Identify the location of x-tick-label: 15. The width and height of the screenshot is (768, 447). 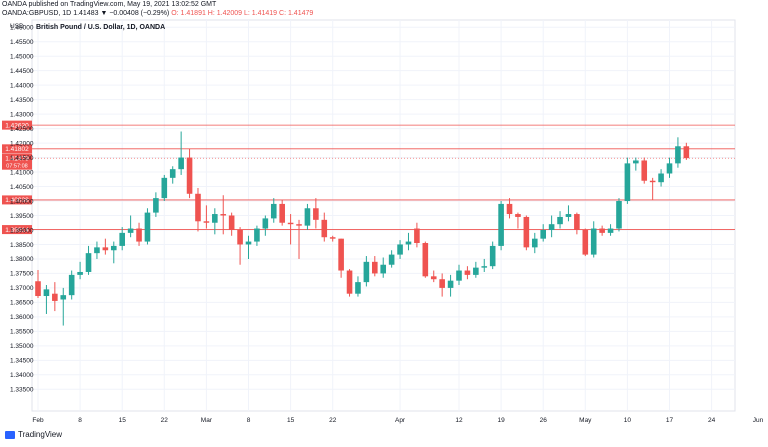
(291, 420).